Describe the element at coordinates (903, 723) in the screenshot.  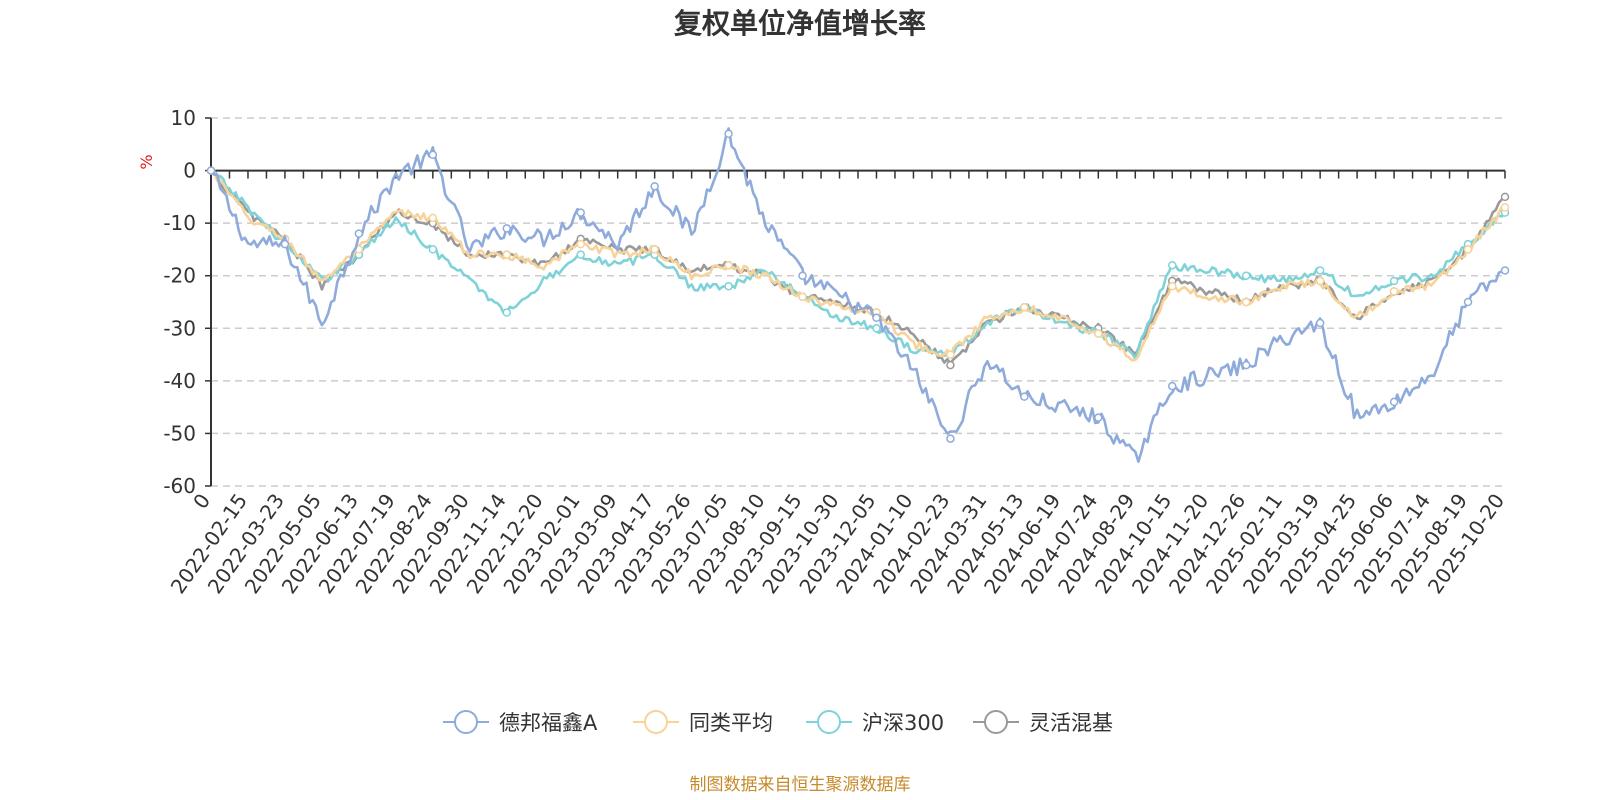
I see `legend-label: 沪深300` at that location.